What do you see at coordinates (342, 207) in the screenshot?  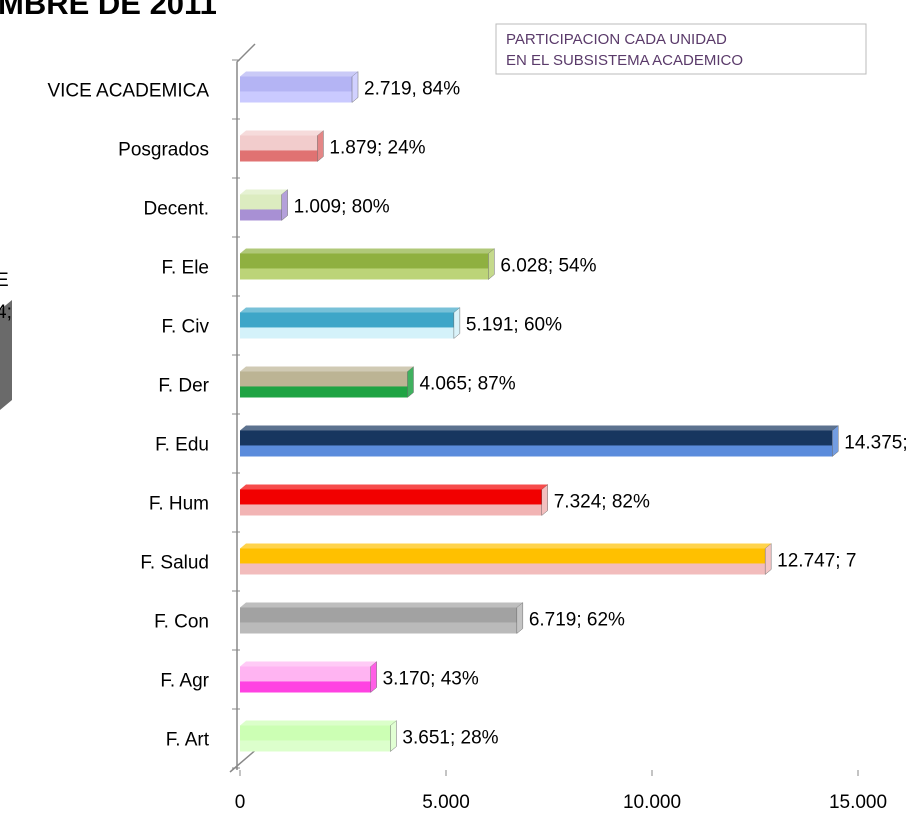 I see `value-label: 1.009; 80%` at bounding box center [342, 207].